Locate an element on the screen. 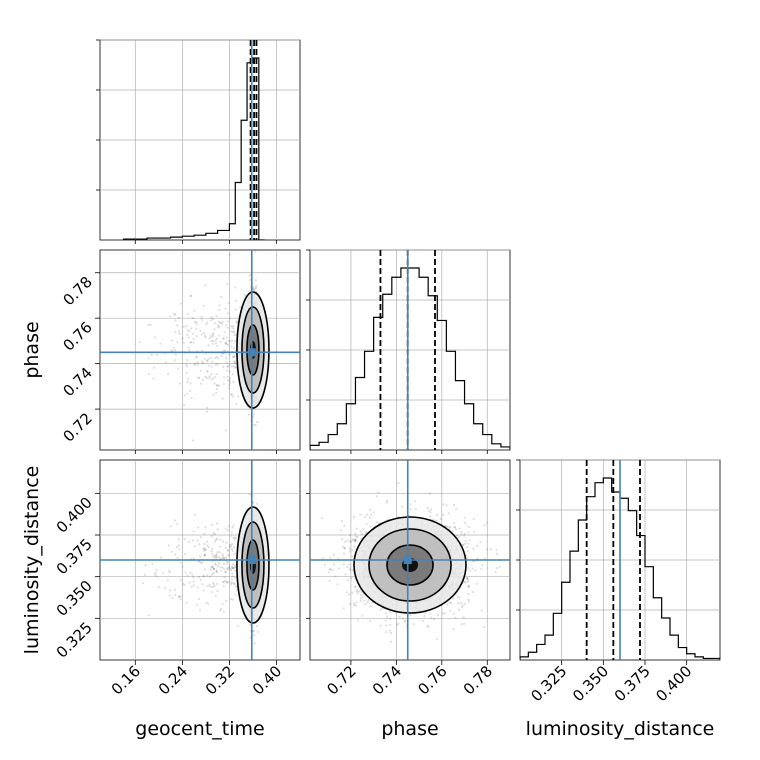 The width and height of the screenshot is (760, 760). ylabel-phase: phase is located at coordinates (32, 349).